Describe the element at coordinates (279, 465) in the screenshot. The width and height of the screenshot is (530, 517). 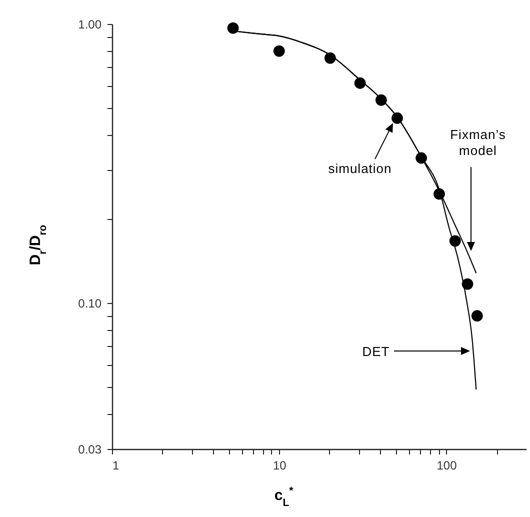
I see `x-tick-label: 10` at that location.